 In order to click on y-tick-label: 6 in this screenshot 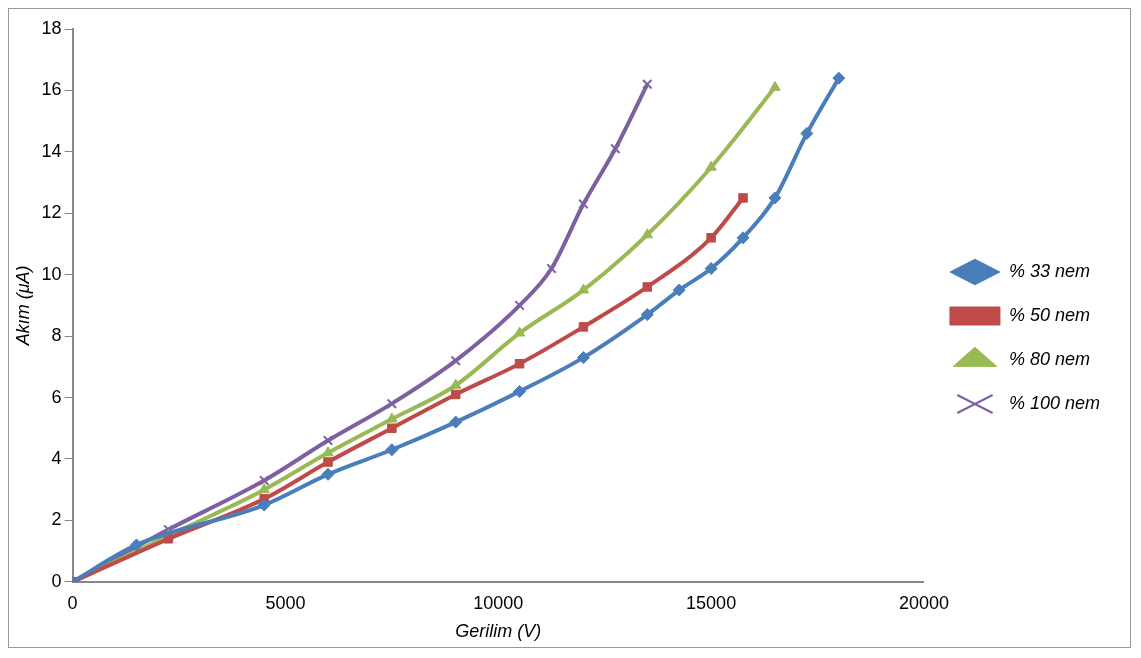, I will do `click(56, 396)`.